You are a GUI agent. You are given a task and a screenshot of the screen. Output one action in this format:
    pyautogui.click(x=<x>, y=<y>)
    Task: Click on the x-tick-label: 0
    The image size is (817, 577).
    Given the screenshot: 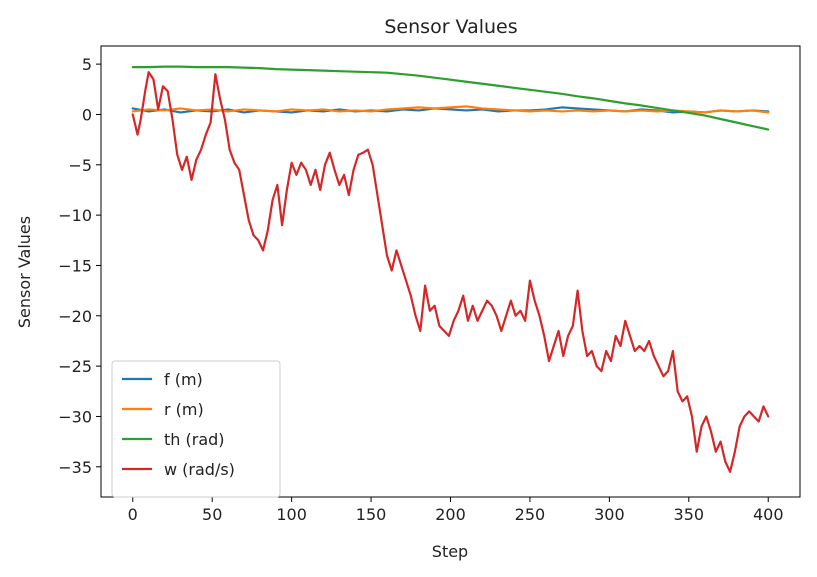 What is the action you would take?
    pyautogui.click(x=133, y=514)
    